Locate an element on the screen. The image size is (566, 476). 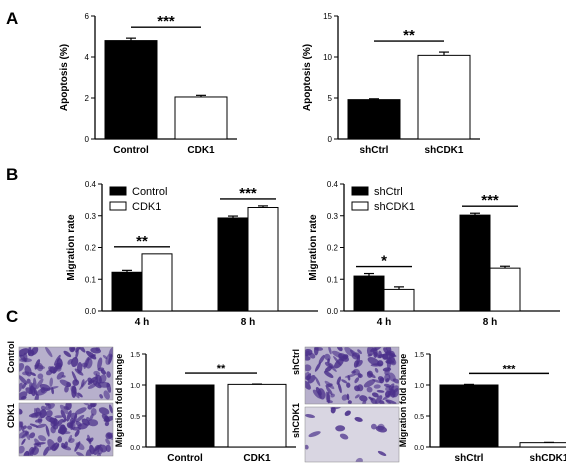
chart-a-shctrl-vs-shcdk1: 0 5 10 15 Apoptosis (%) shCtrl shCDK1 ** is located at coordinates (391, 84).